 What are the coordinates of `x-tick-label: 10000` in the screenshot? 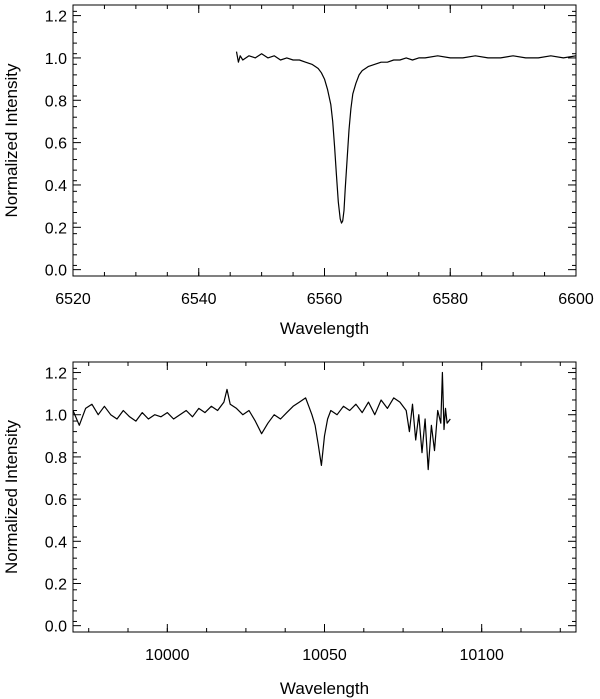 It's located at (167, 655).